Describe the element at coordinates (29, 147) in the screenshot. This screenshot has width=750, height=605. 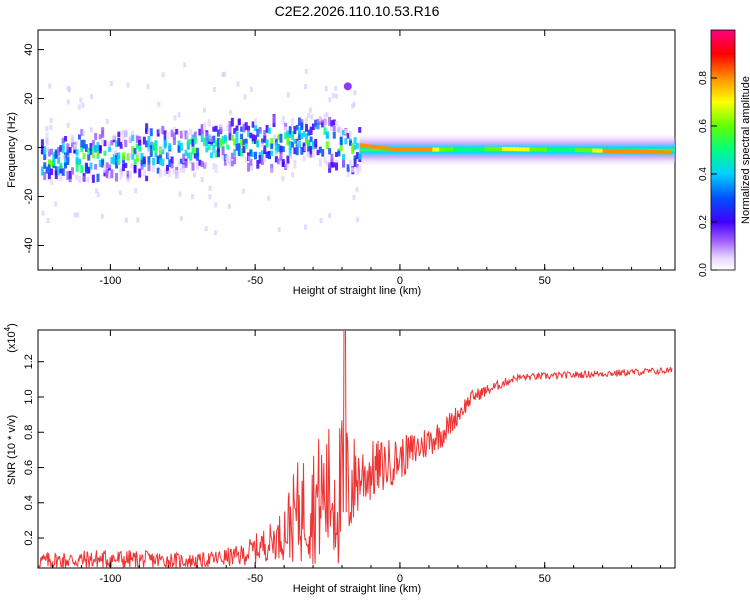
I see `y-tick-label: 0` at that location.